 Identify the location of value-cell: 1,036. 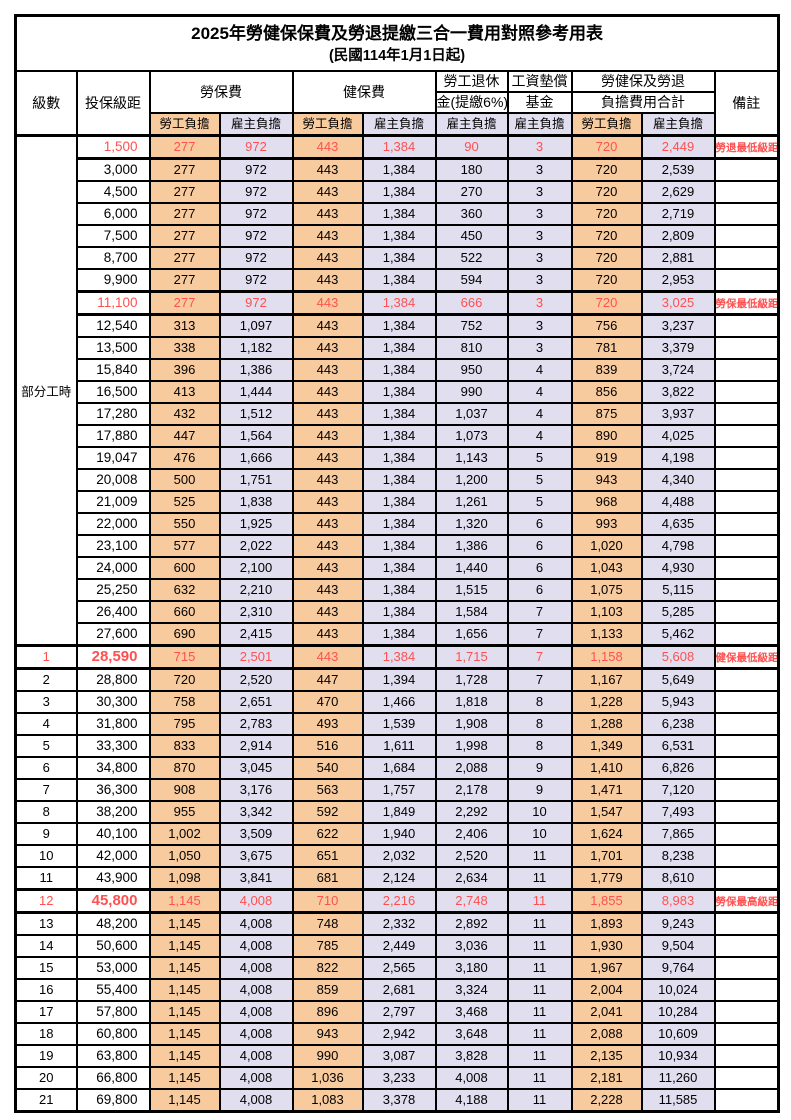
(327, 1078).